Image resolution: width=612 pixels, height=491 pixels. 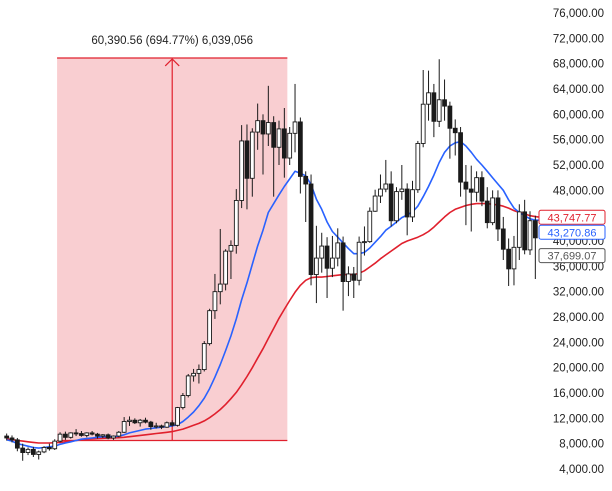 I want to click on price-tag-label: 37,699.07, so click(x=572, y=257).